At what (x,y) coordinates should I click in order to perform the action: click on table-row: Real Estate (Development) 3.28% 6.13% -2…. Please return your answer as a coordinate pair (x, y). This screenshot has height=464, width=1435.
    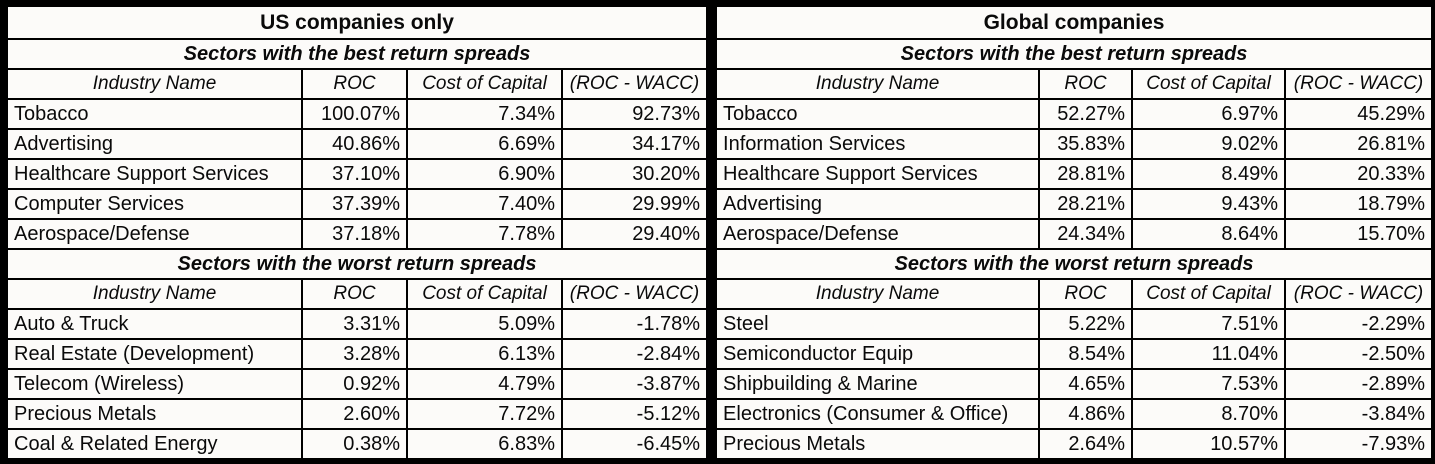
    Looking at the image, I should click on (357, 354).